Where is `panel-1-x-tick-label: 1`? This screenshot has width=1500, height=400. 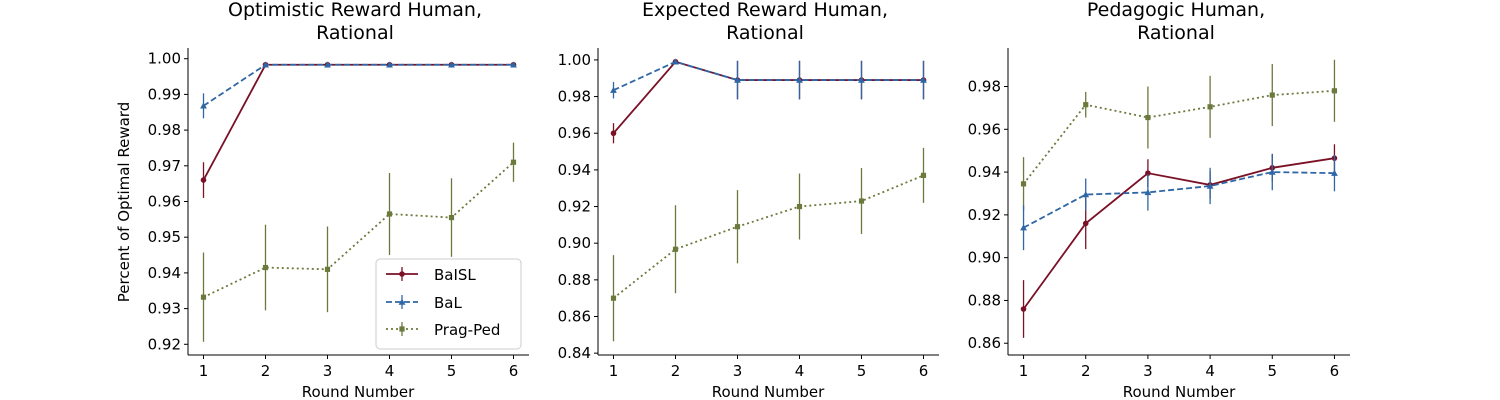 panel-1-x-tick-label: 1 is located at coordinates (204, 371).